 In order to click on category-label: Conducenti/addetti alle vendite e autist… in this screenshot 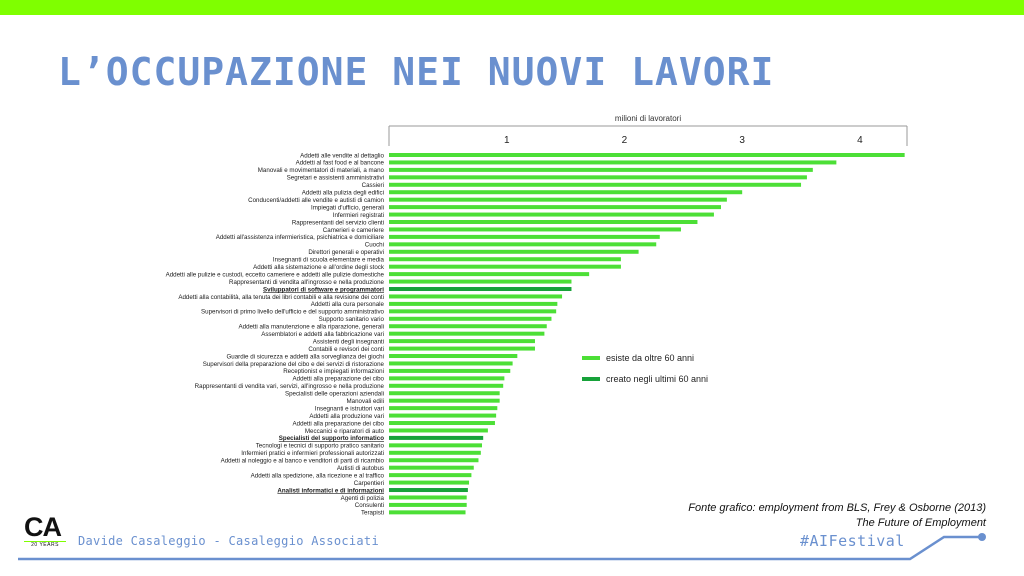, I will do `click(316, 200)`.